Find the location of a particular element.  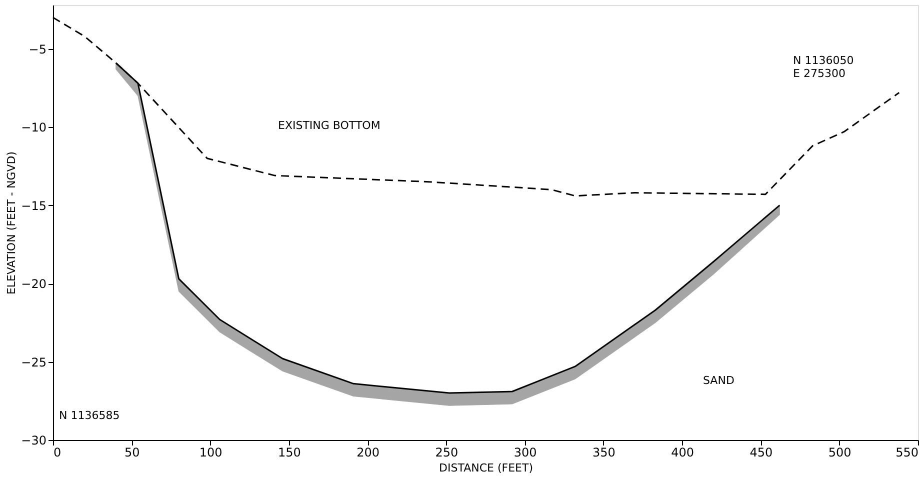

x-tick-label: 100 is located at coordinates (210, 453).